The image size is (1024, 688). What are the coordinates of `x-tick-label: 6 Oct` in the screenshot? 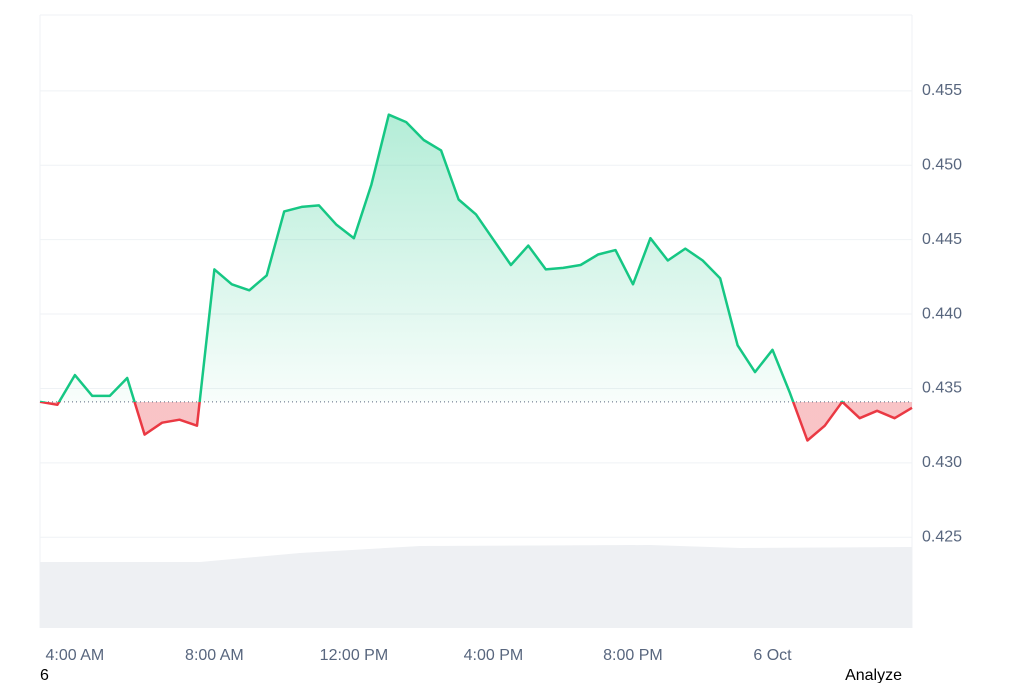 It's located at (772, 655).